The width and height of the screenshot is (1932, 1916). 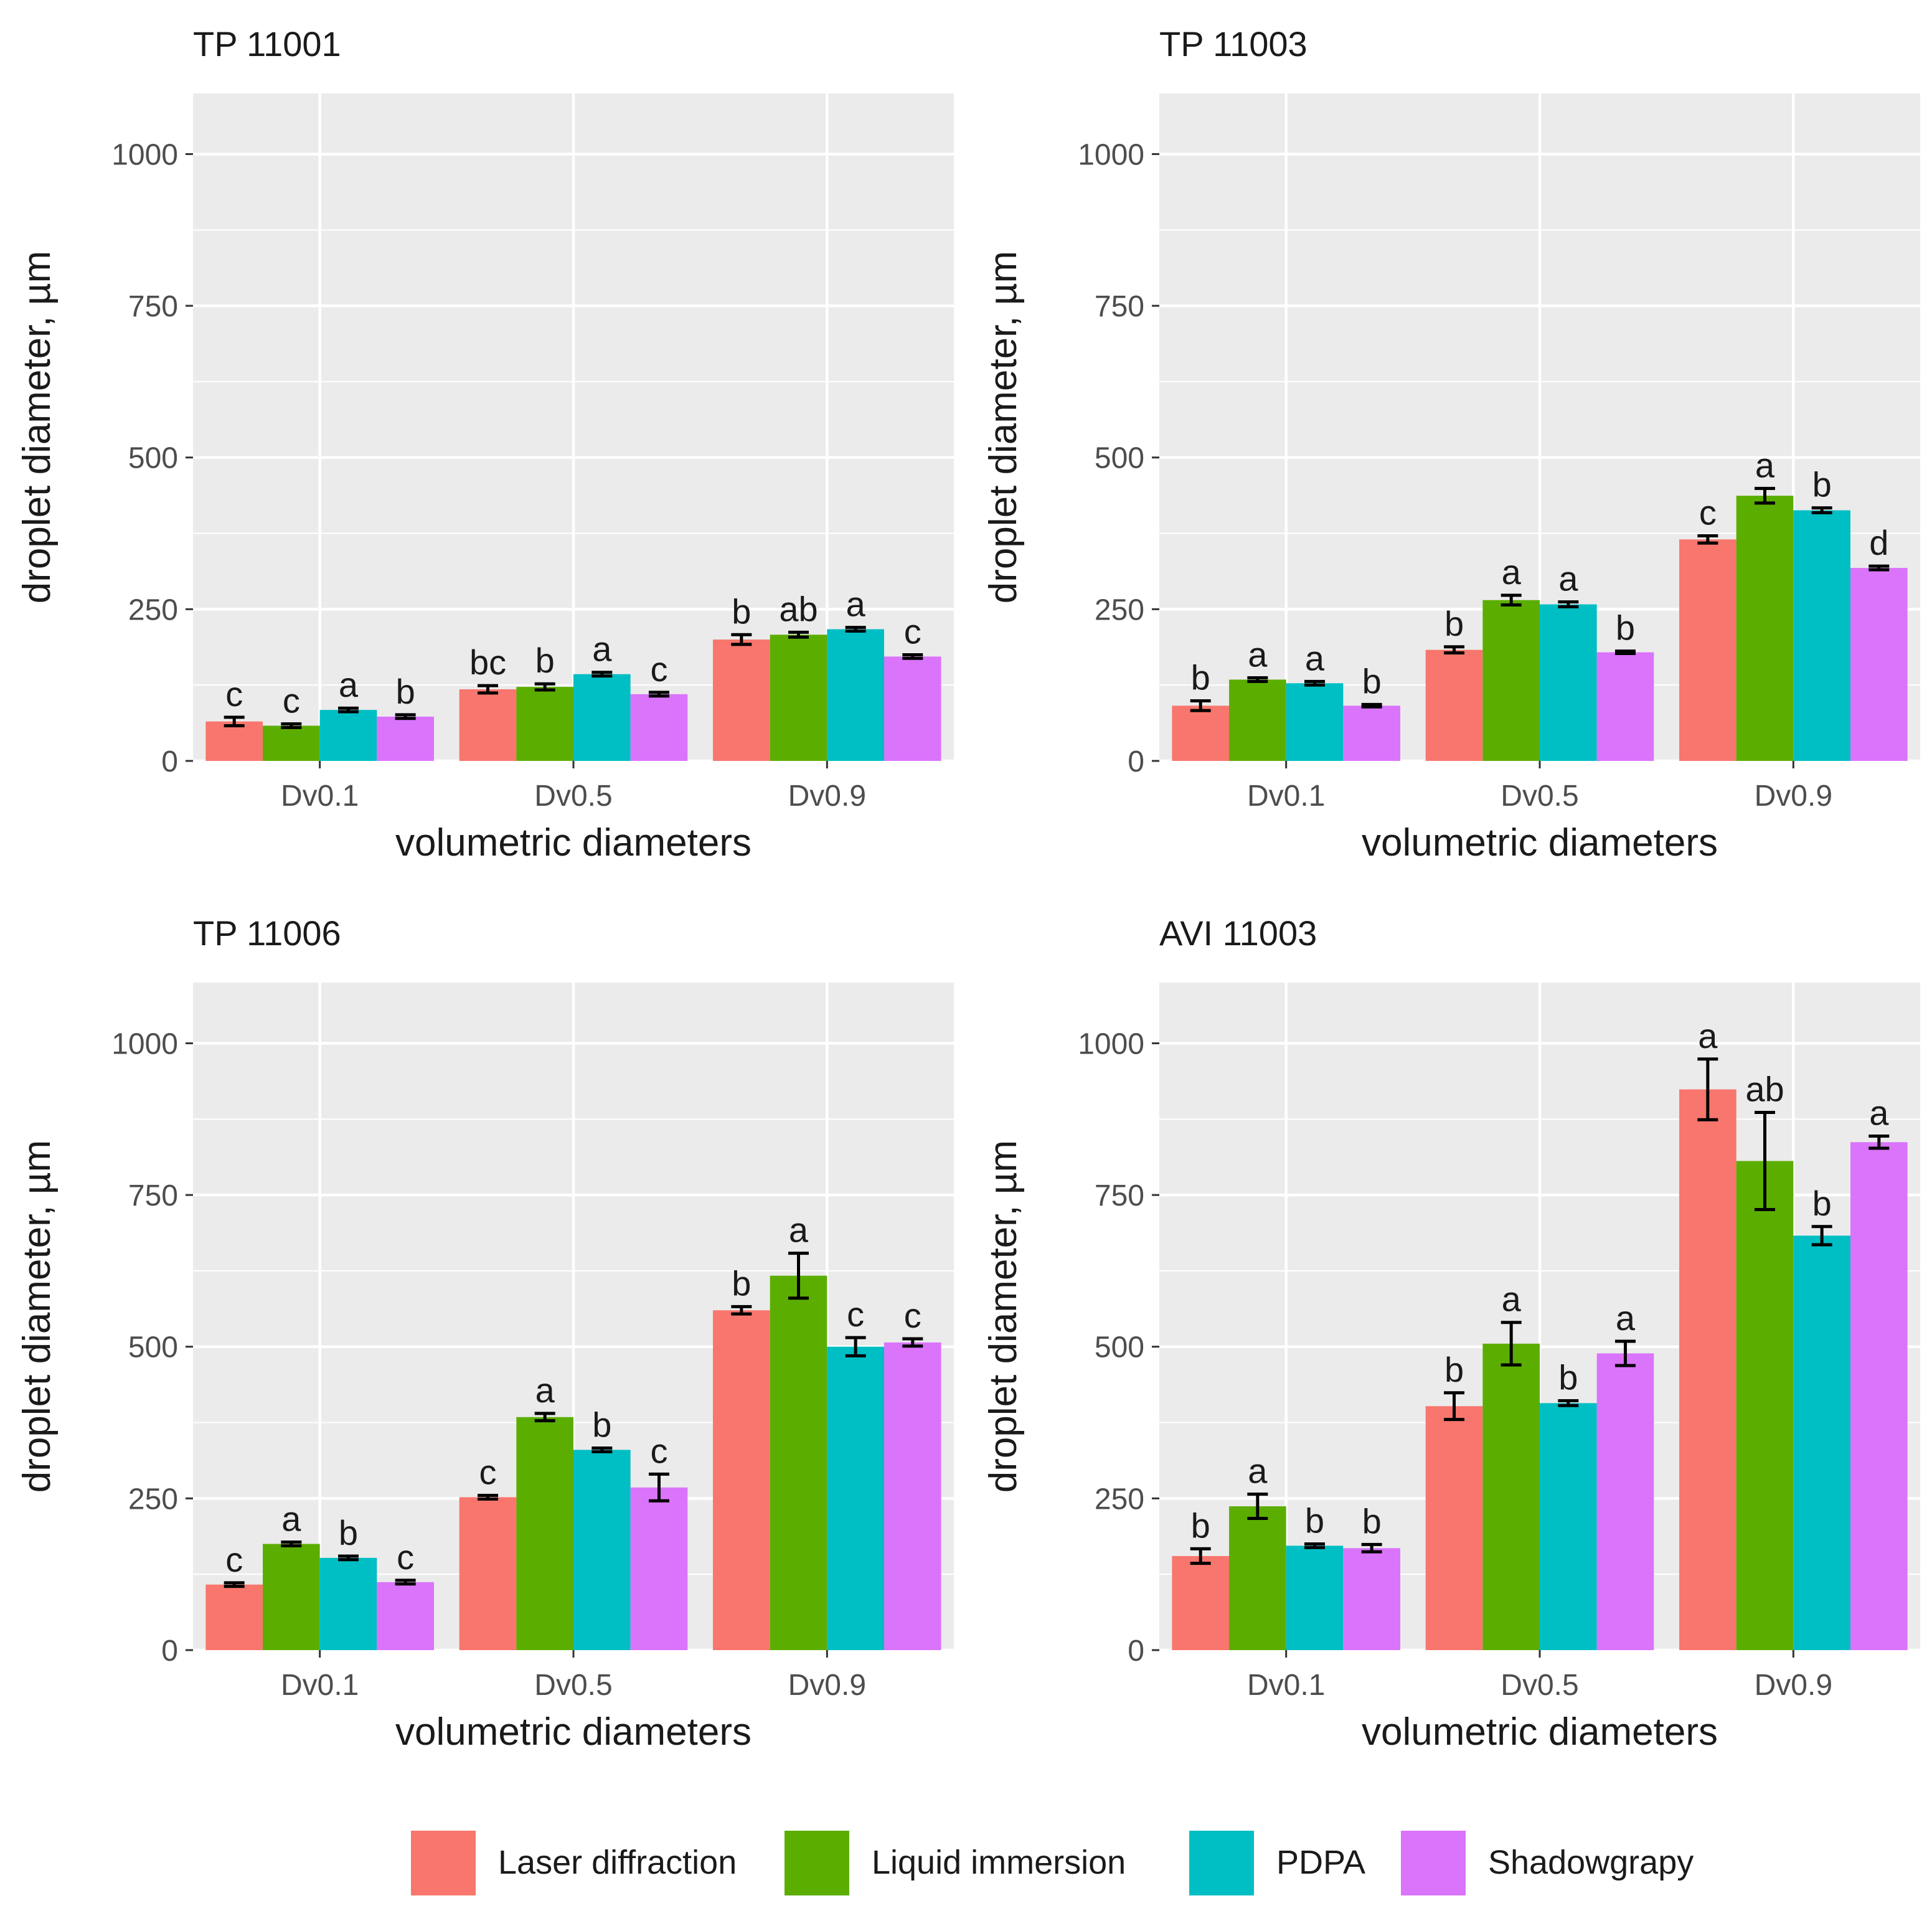 I want to click on x-tick-label: Dv0.5, so click(x=573, y=1685).